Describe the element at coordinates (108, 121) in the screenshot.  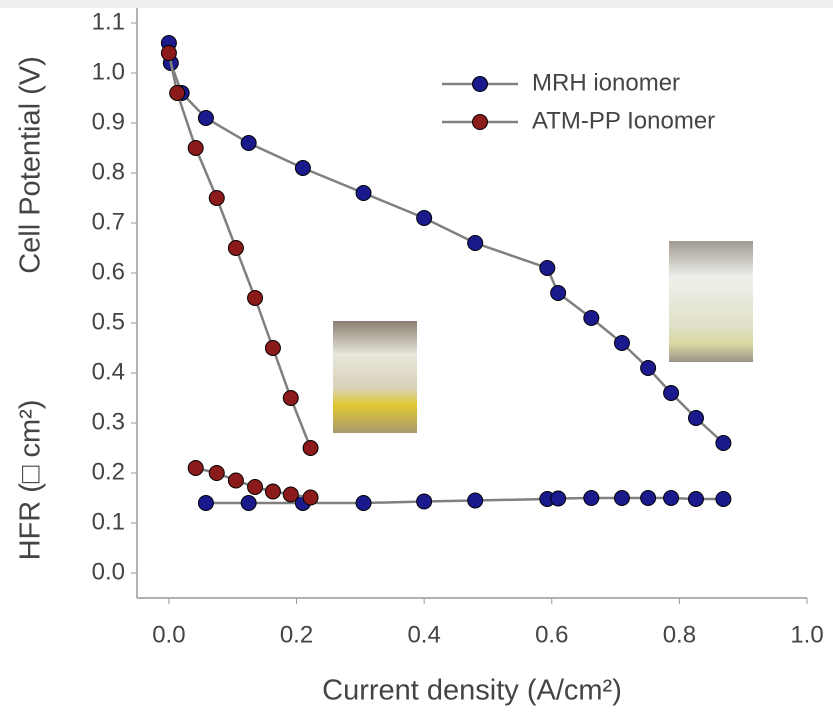
I see `y-tick-label: 0.9` at that location.